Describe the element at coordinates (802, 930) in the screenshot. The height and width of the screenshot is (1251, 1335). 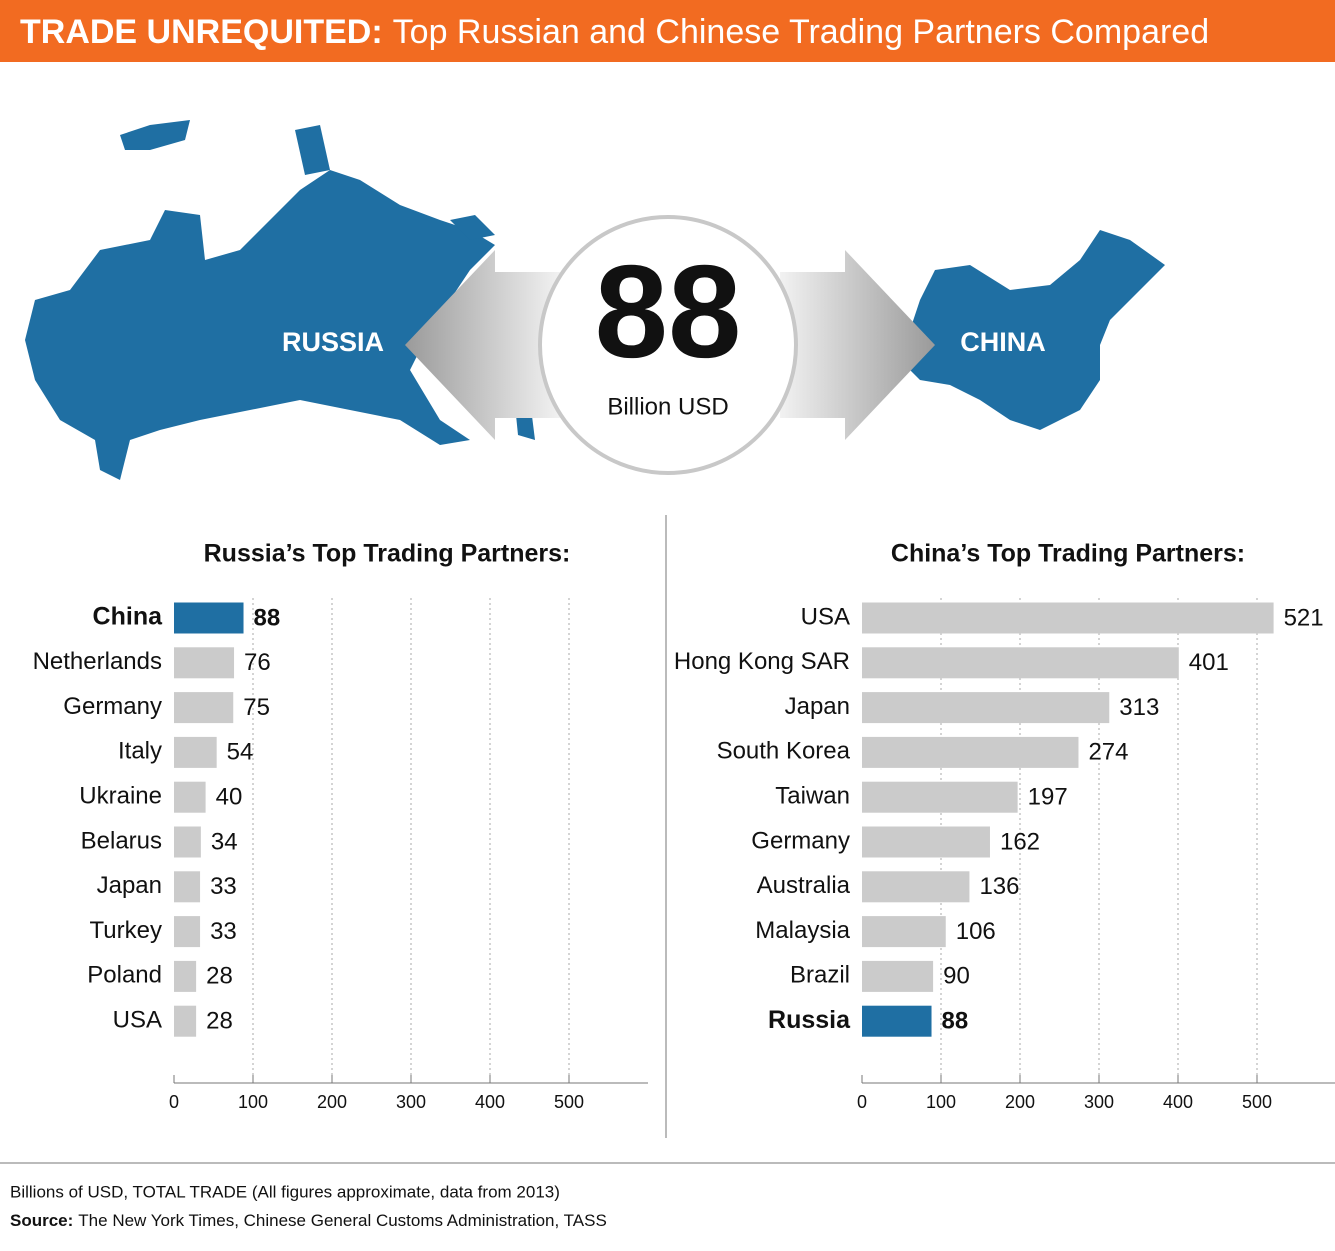
I see `category-label: Malaysia` at that location.